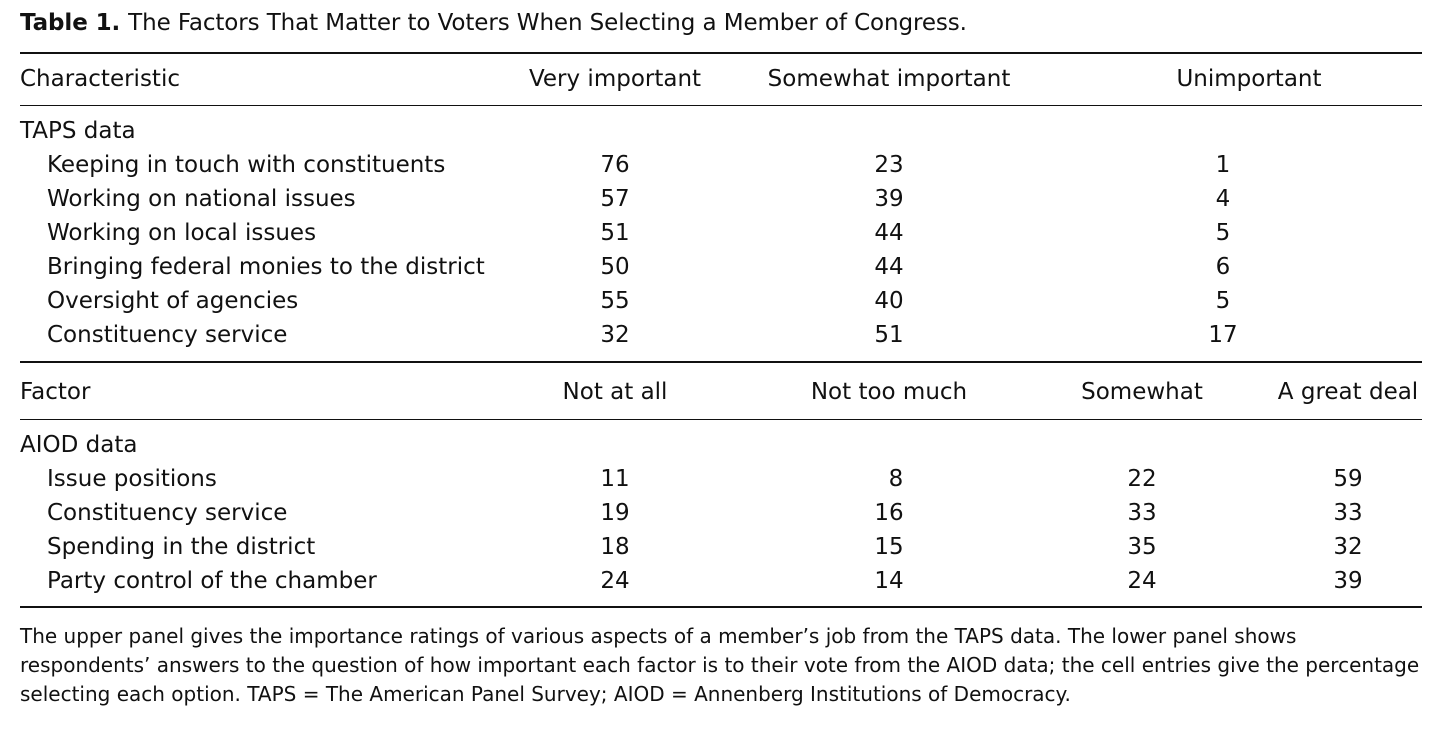 The width and height of the screenshot is (1456, 741). What do you see at coordinates (182, 233) in the screenshot?
I see `row-label: Working on local issues` at bounding box center [182, 233].